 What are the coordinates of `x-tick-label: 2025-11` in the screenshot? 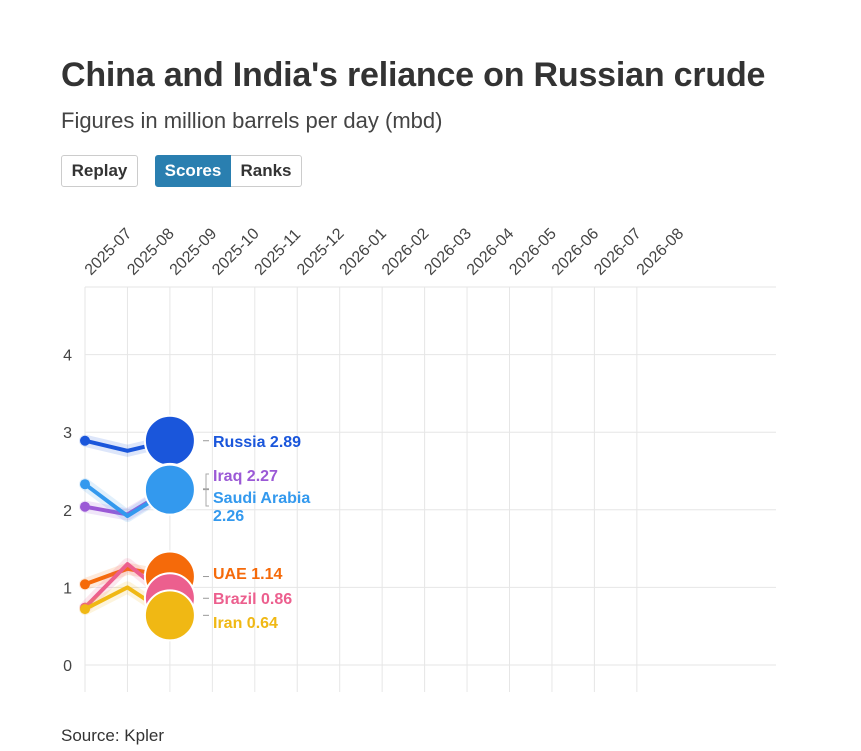 It's located at (278, 252).